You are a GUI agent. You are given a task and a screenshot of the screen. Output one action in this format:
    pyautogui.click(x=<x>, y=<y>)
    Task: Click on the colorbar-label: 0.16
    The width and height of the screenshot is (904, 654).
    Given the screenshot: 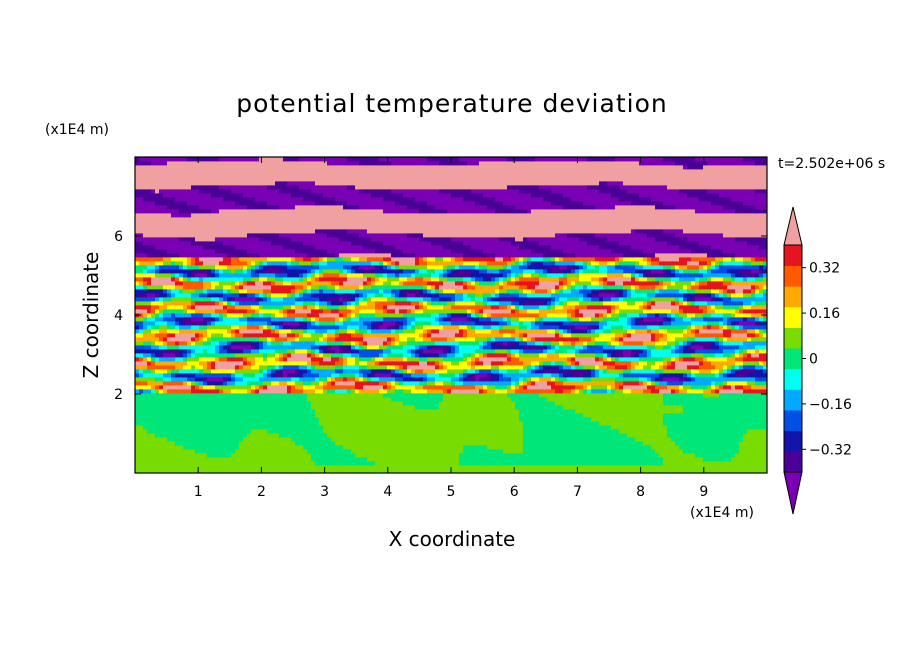 What is the action you would take?
    pyautogui.click(x=824, y=314)
    